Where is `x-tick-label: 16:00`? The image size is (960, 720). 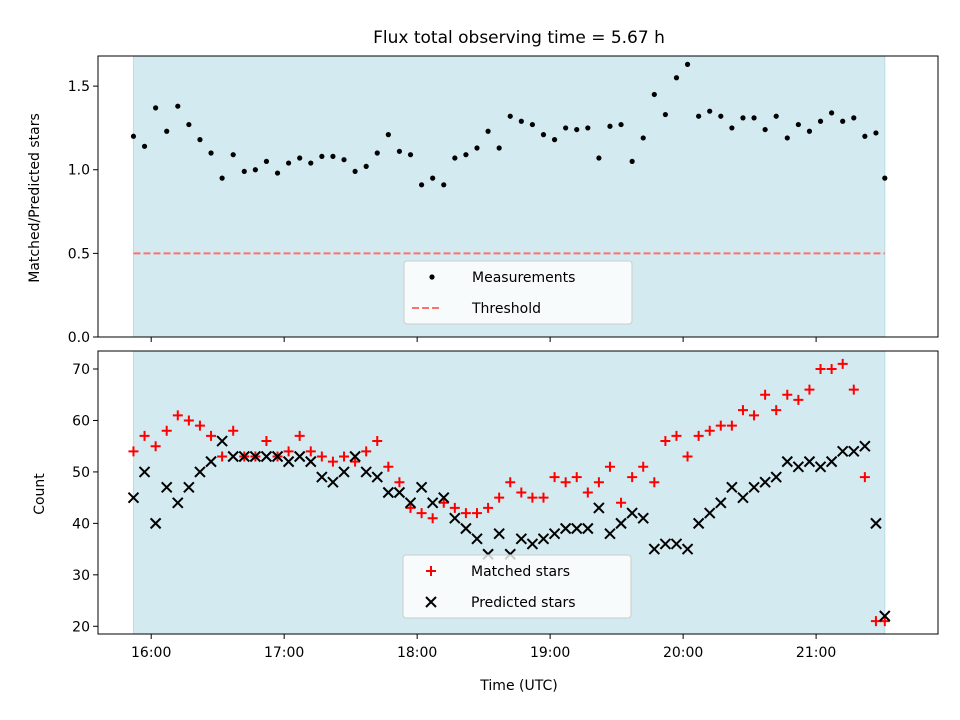
x-tick-label: 16:00 is located at coordinates (151, 653).